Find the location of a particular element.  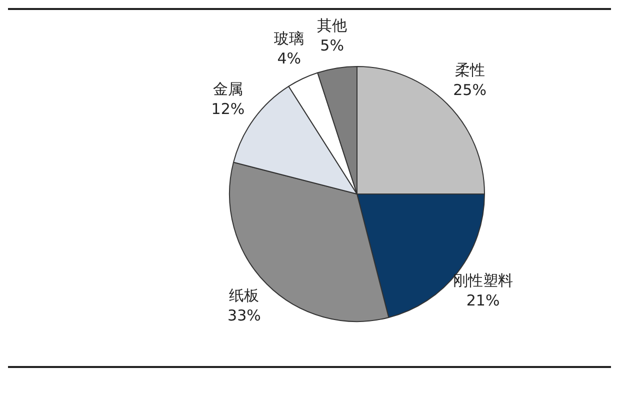

data-label: 5% is located at coordinates (332, 45).